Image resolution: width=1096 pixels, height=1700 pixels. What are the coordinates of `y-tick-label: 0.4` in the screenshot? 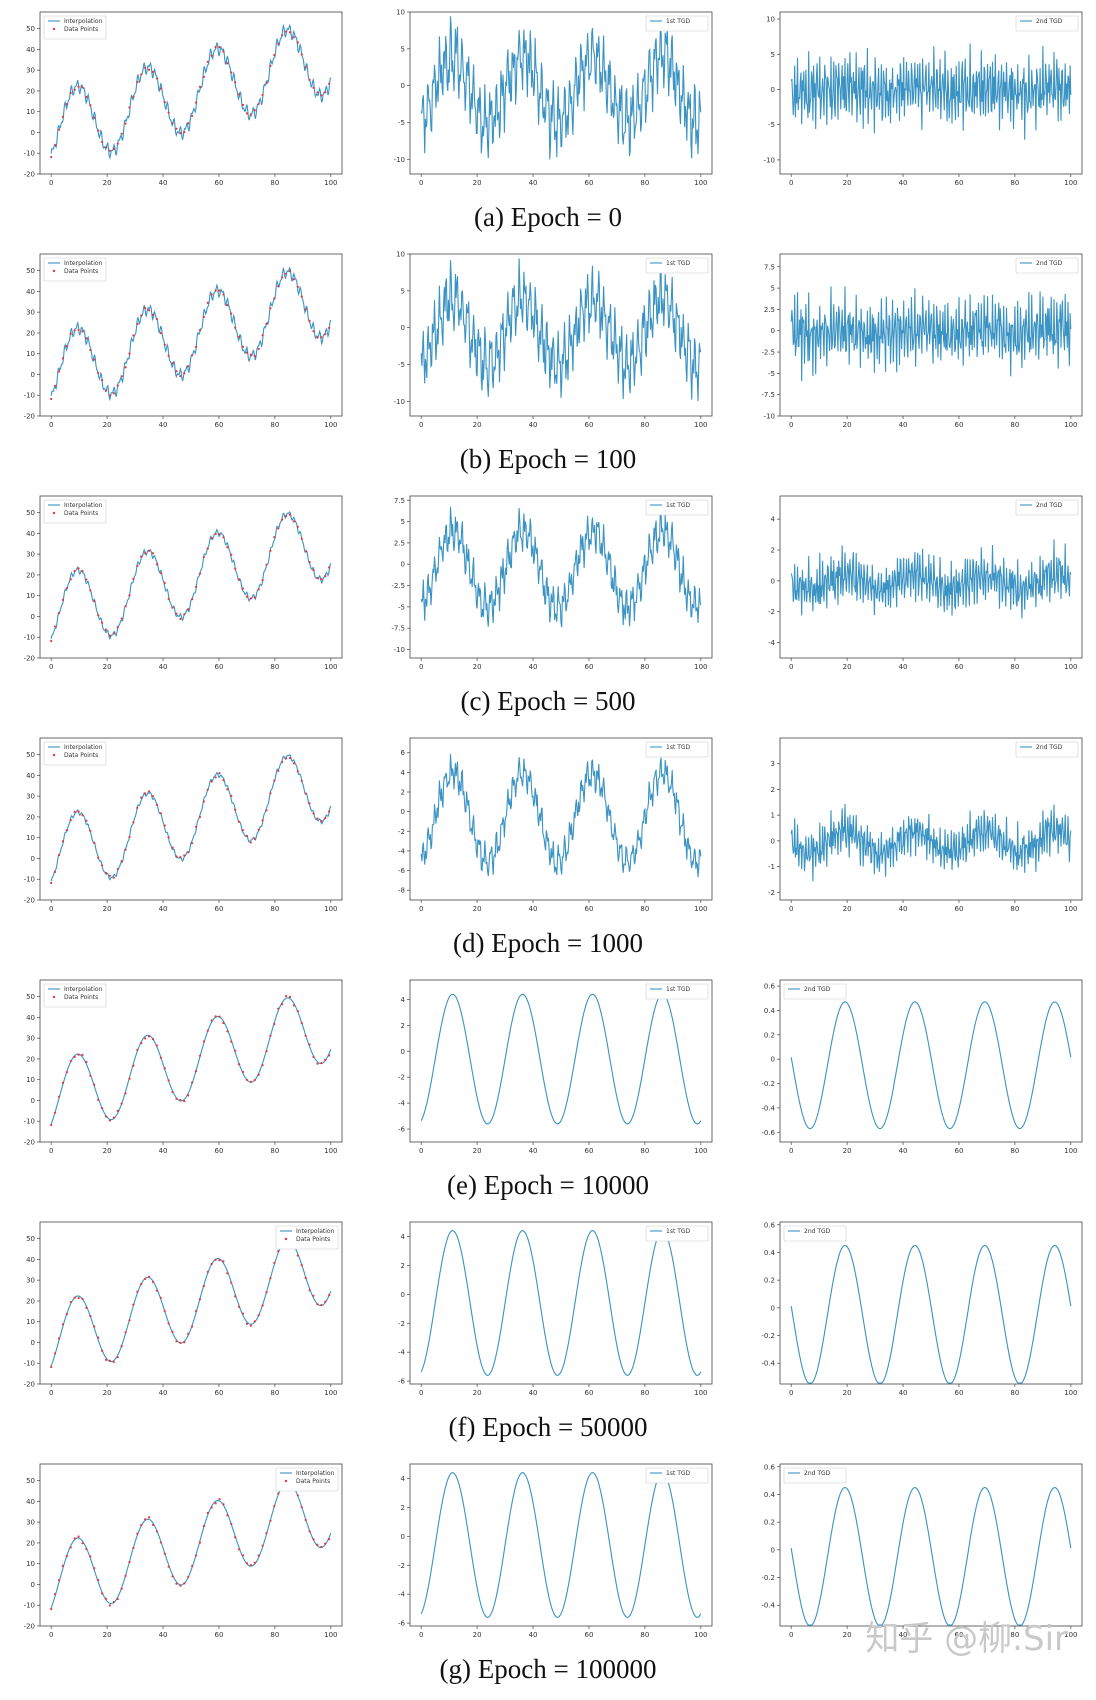 It's located at (770, 1011).